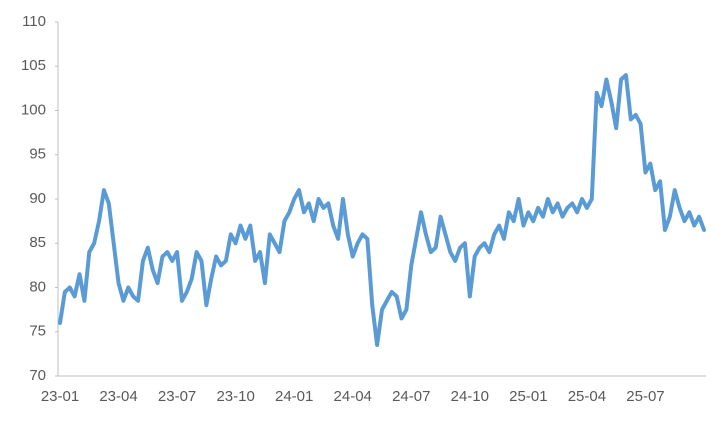 Image resolution: width=716 pixels, height=427 pixels. What do you see at coordinates (470, 396) in the screenshot?
I see `x-tick-label: 24-10` at bounding box center [470, 396].